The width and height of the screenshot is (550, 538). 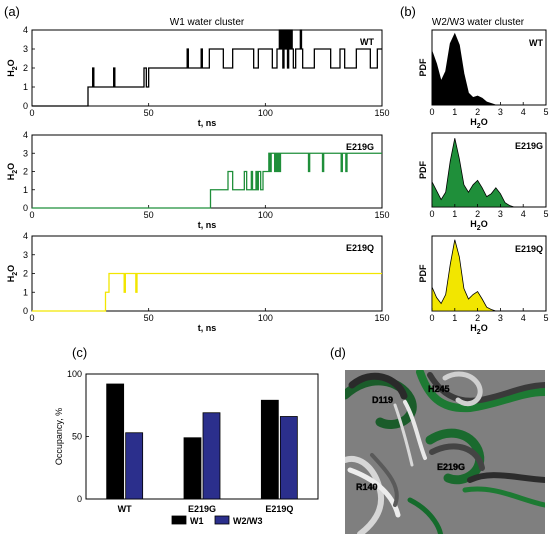 I want to click on bar-W2/W3-WT, so click(x=134, y=466).